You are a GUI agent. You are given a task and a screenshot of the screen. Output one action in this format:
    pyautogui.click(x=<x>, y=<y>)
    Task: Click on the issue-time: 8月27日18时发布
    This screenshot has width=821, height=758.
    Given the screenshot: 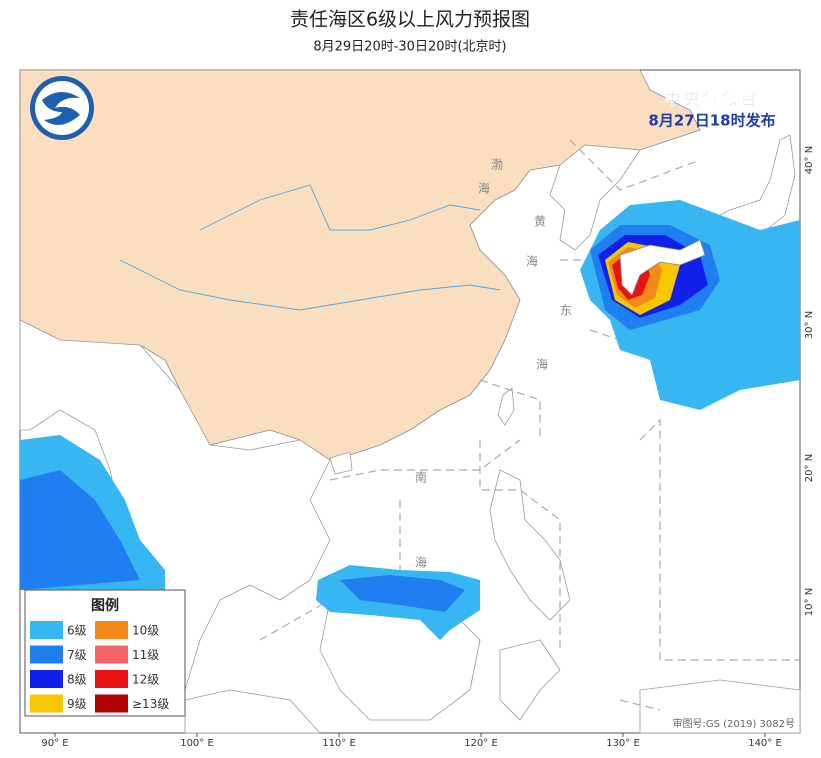 What is the action you would take?
    pyautogui.click(x=711, y=121)
    